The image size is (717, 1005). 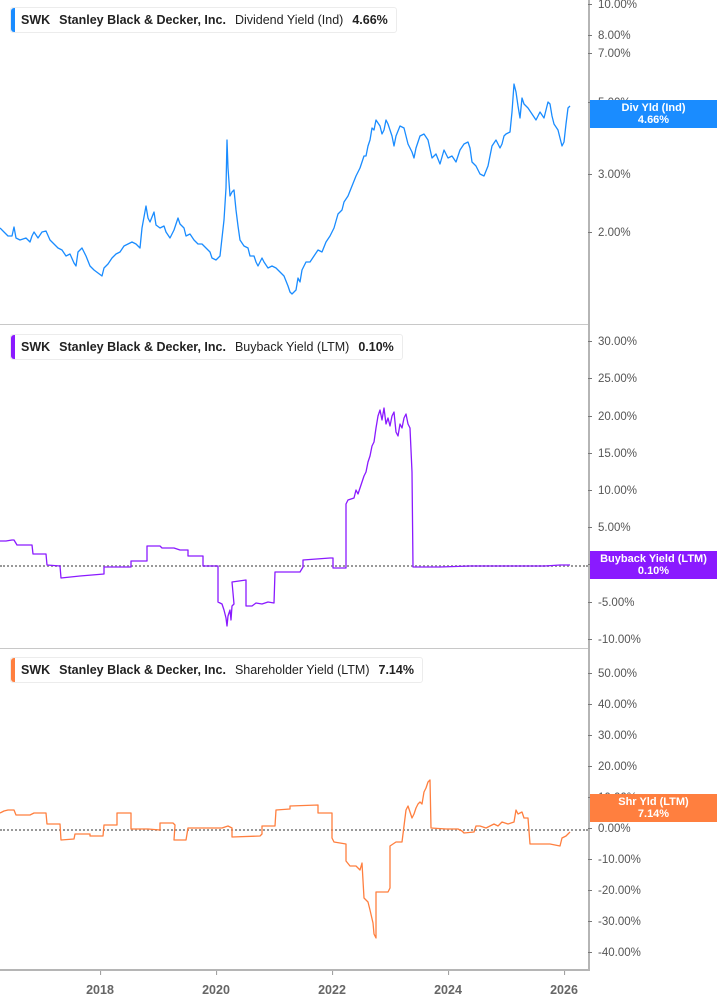 I want to click on y-tick-label: 3.00%, so click(x=609, y=175).